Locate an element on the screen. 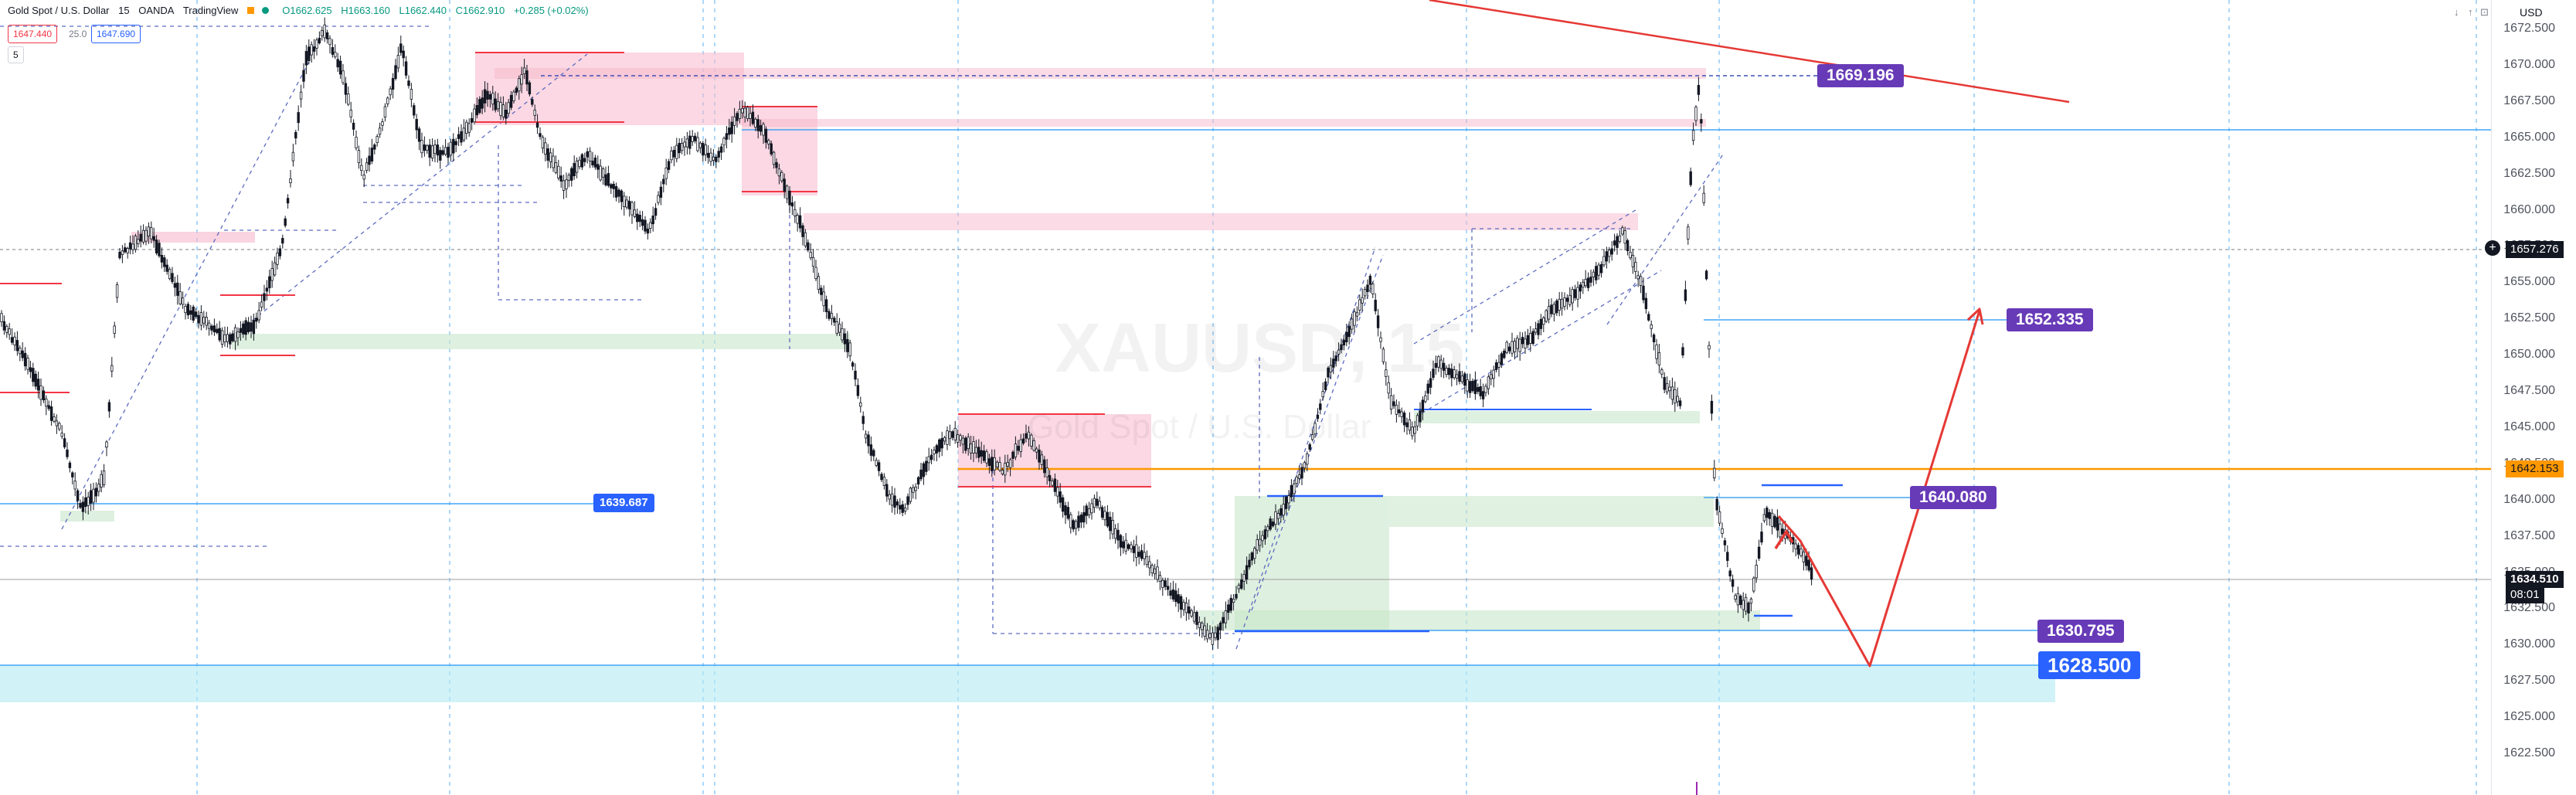  pivot-price-label: 1640.080 is located at coordinates (1953, 497).